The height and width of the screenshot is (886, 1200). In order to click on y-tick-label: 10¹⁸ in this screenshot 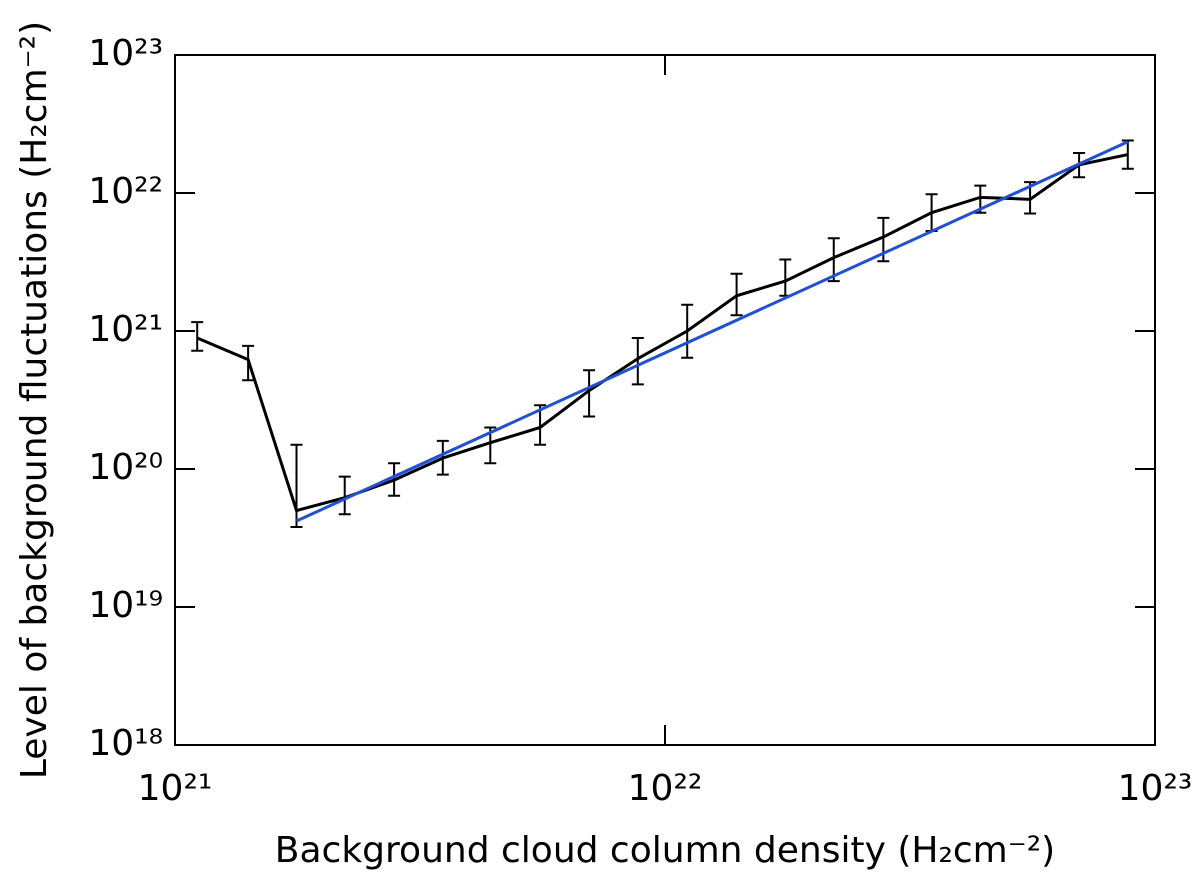, I will do `click(125, 743)`.